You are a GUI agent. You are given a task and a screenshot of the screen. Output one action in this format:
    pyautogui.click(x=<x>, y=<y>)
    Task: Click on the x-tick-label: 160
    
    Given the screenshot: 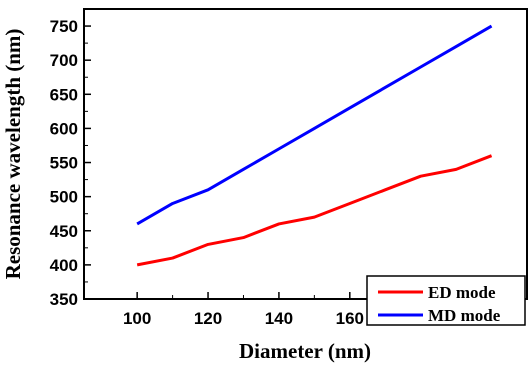 What is the action you would take?
    pyautogui.click(x=350, y=318)
    